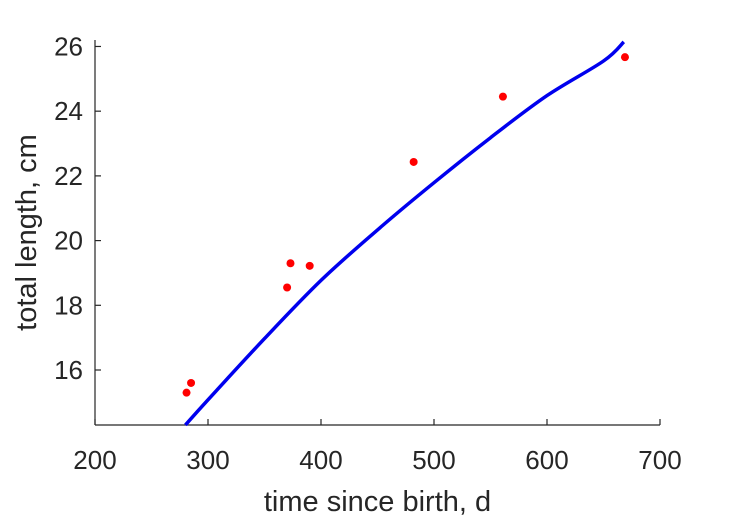  I want to click on x-tick-label: 700, so click(659, 460).